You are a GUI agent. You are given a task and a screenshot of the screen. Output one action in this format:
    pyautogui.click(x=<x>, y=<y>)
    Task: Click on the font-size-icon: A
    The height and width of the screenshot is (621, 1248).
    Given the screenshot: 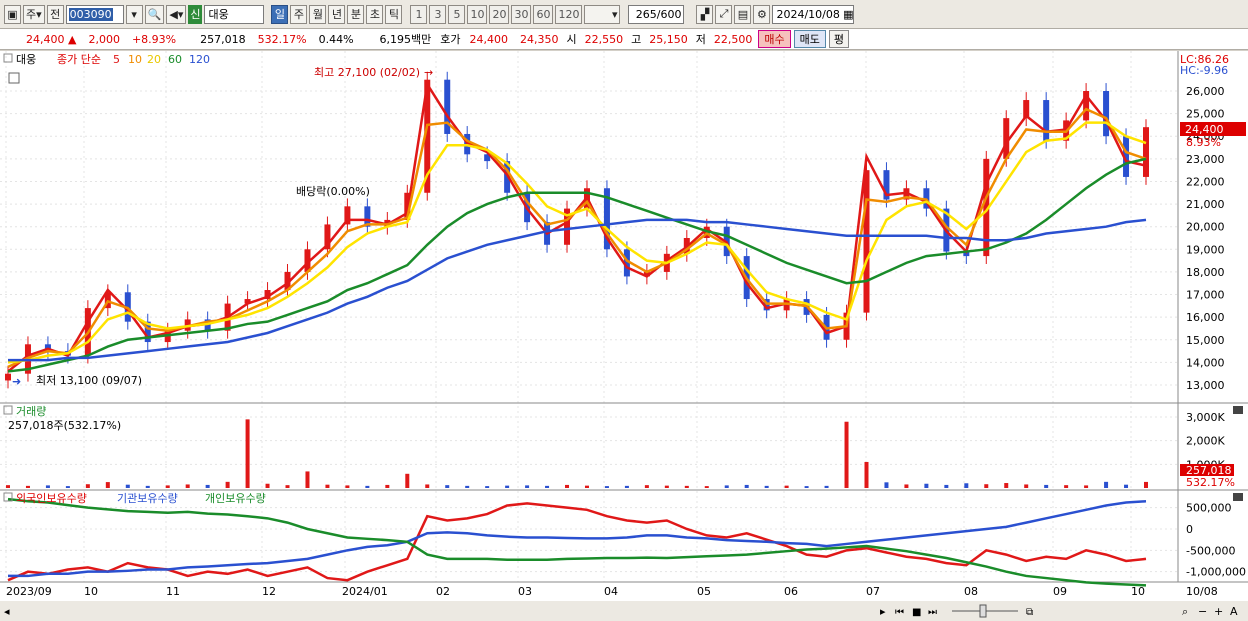 What is the action you would take?
    pyautogui.click(x=1234, y=611)
    